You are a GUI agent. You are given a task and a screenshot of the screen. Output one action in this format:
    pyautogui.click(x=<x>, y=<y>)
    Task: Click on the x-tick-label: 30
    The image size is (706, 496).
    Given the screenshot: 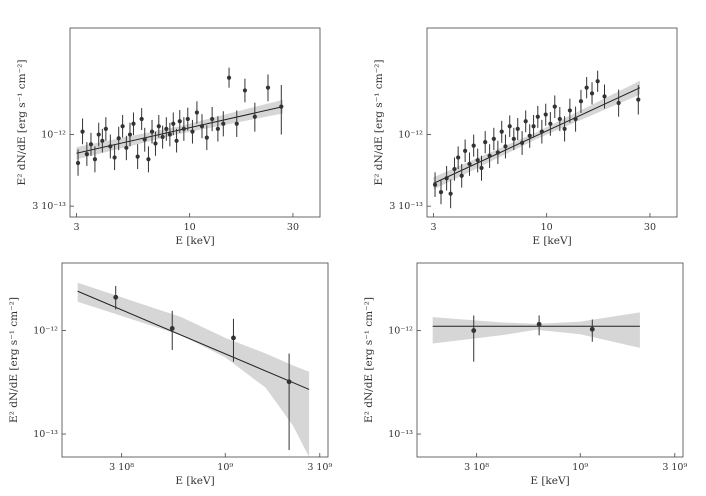 What is the action you would take?
    pyautogui.click(x=293, y=227)
    